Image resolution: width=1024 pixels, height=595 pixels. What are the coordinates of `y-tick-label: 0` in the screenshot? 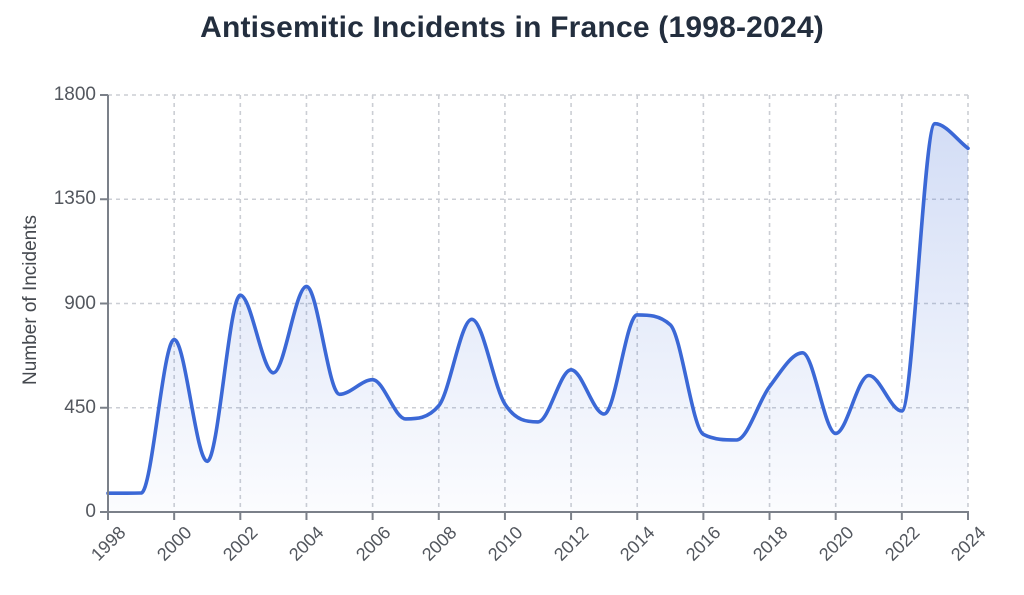 It's located at (90, 511).